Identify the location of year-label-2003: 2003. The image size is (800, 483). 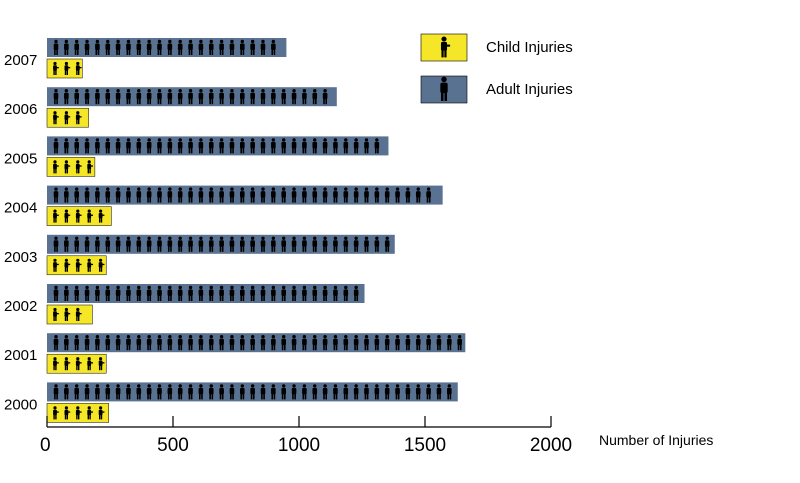
(20, 257).